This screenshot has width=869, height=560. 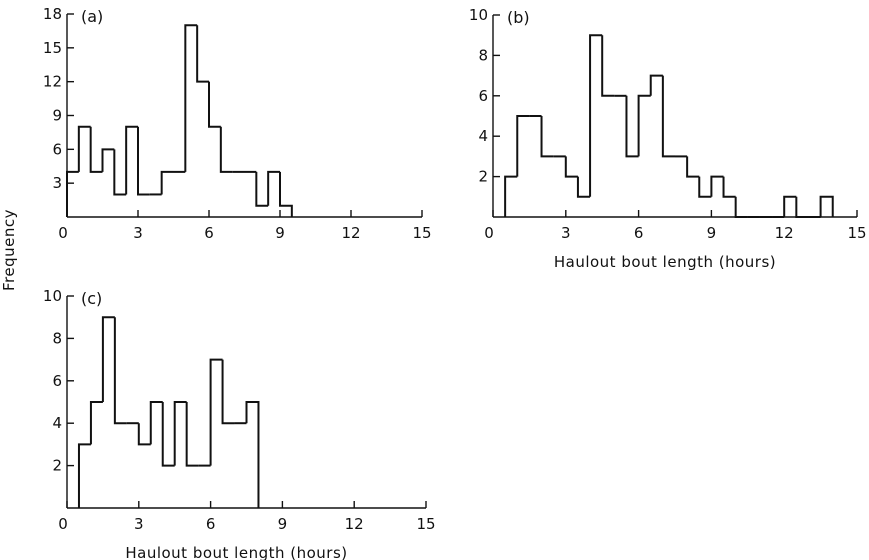 I want to click on panel-label: (b), so click(x=518, y=17).